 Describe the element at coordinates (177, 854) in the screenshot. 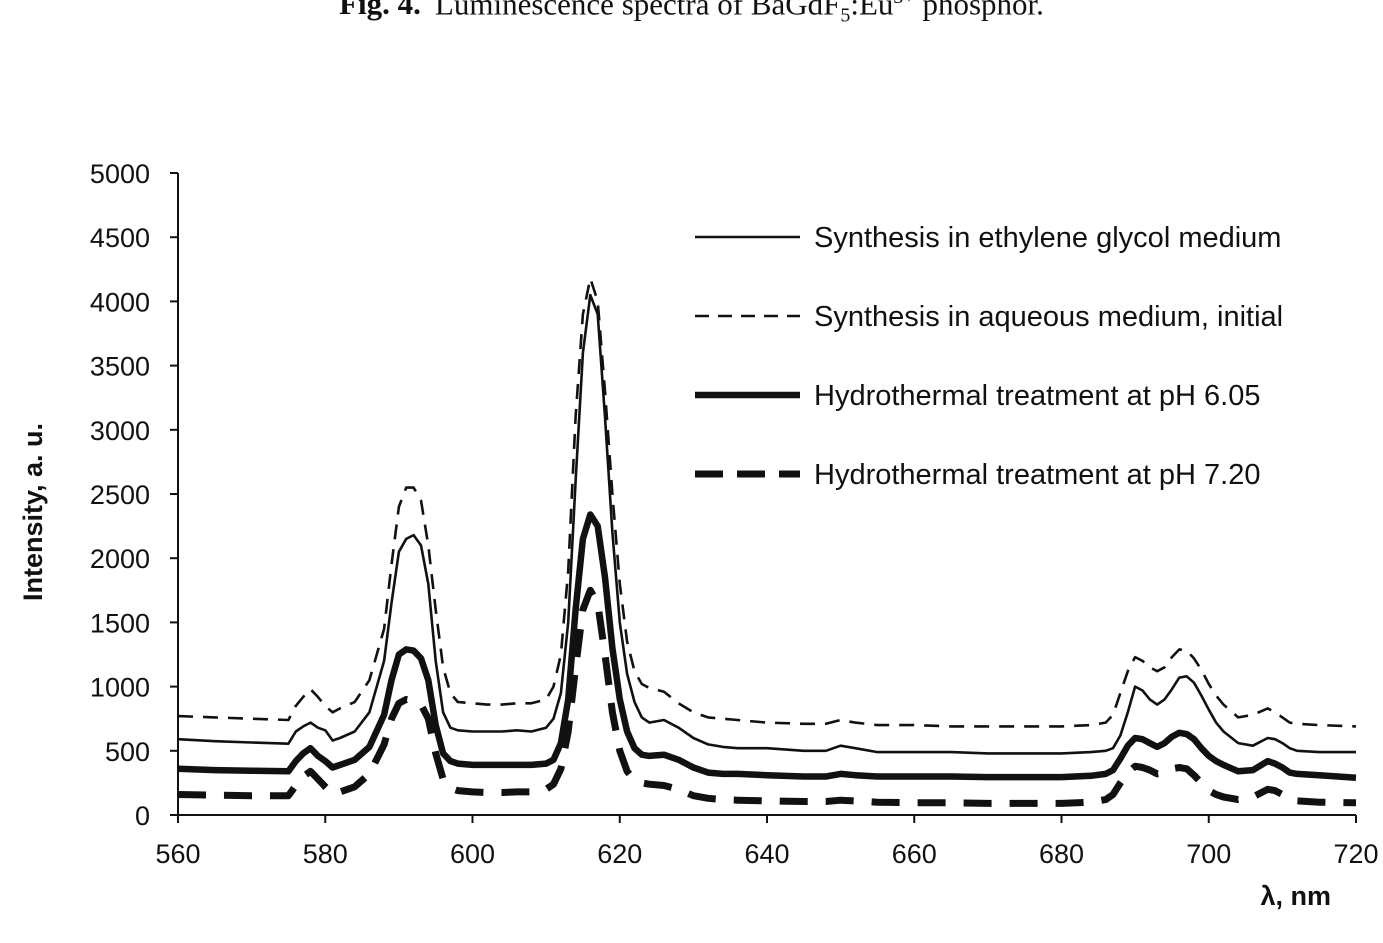

I see `x-tick-label: 560` at that location.